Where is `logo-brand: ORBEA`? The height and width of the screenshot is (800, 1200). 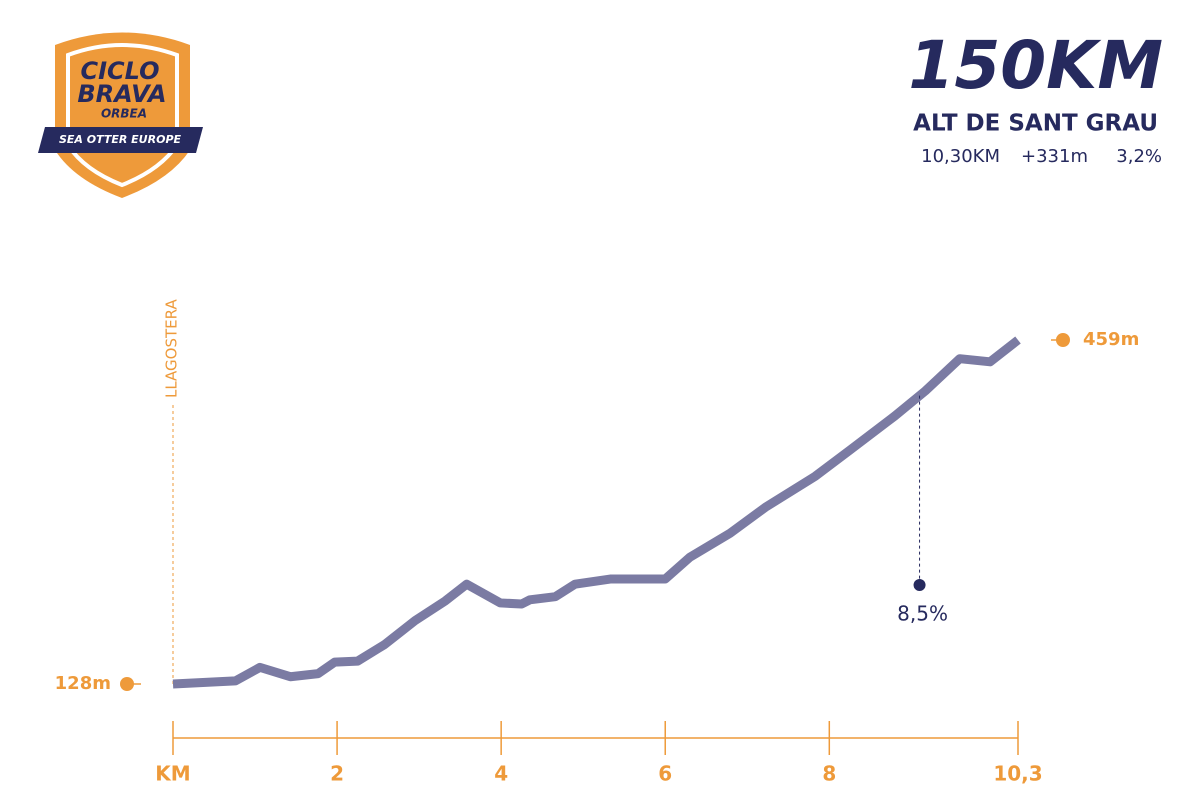 logo-brand: ORBEA is located at coordinates (124, 114).